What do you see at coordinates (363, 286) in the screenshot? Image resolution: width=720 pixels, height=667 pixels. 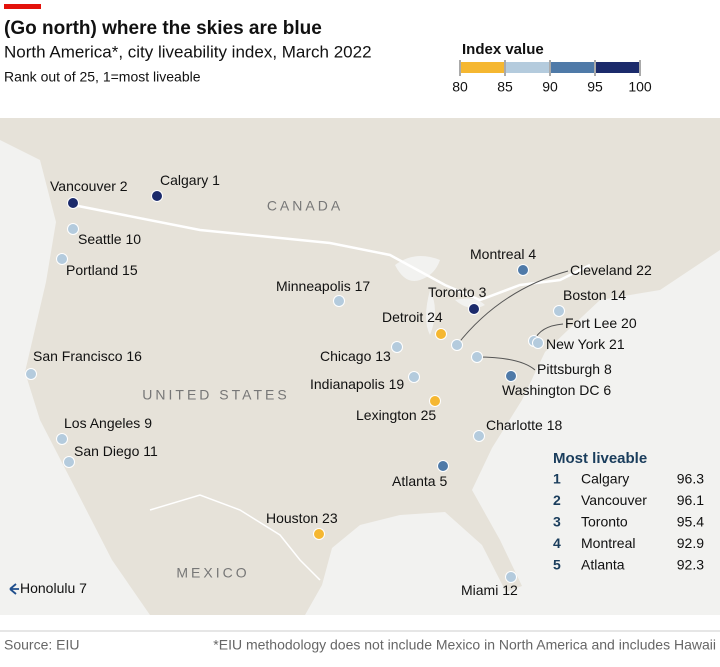 I see `city-rank: 17` at bounding box center [363, 286].